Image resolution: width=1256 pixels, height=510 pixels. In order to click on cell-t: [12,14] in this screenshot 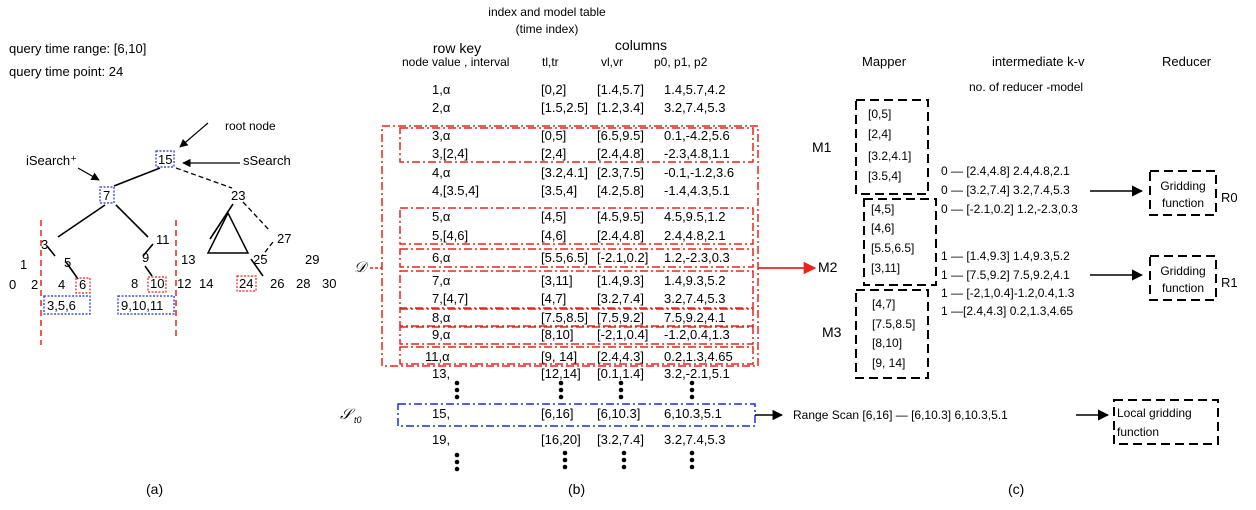, I will do `click(561, 373)`.